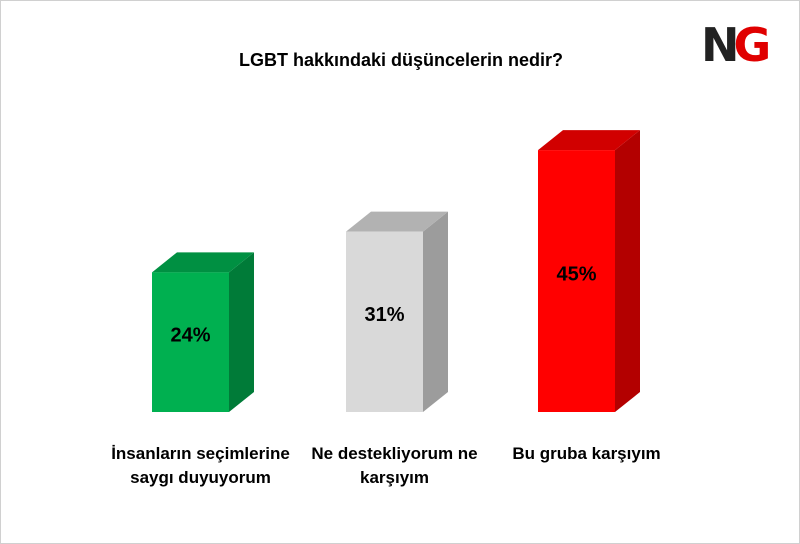 This screenshot has height=544, width=800. What do you see at coordinates (200, 465) in the screenshot?
I see `category-label: İnsanların seçimlerine saygı duyuyorum` at bounding box center [200, 465].